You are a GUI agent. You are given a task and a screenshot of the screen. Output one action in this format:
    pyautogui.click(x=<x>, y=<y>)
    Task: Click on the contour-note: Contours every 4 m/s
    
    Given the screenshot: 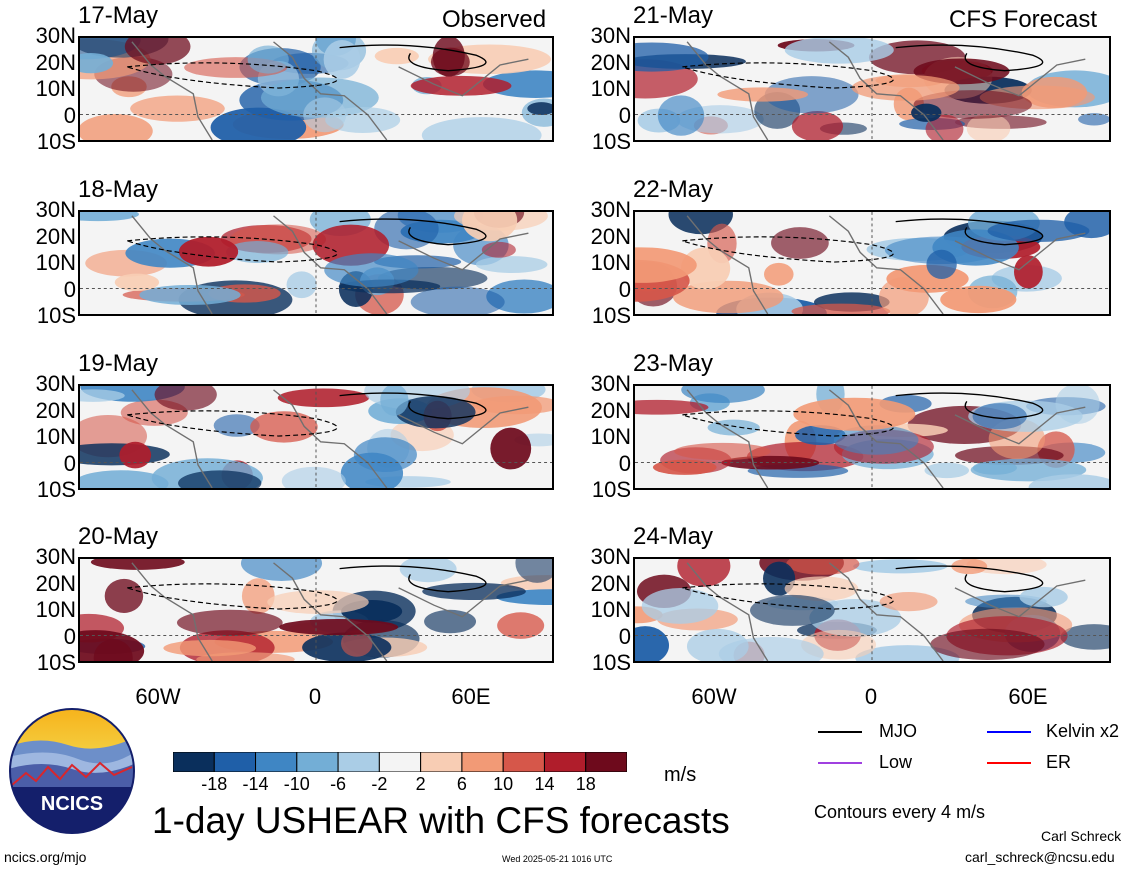 What is the action you would take?
    pyautogui.click(x=900, y=812)
    